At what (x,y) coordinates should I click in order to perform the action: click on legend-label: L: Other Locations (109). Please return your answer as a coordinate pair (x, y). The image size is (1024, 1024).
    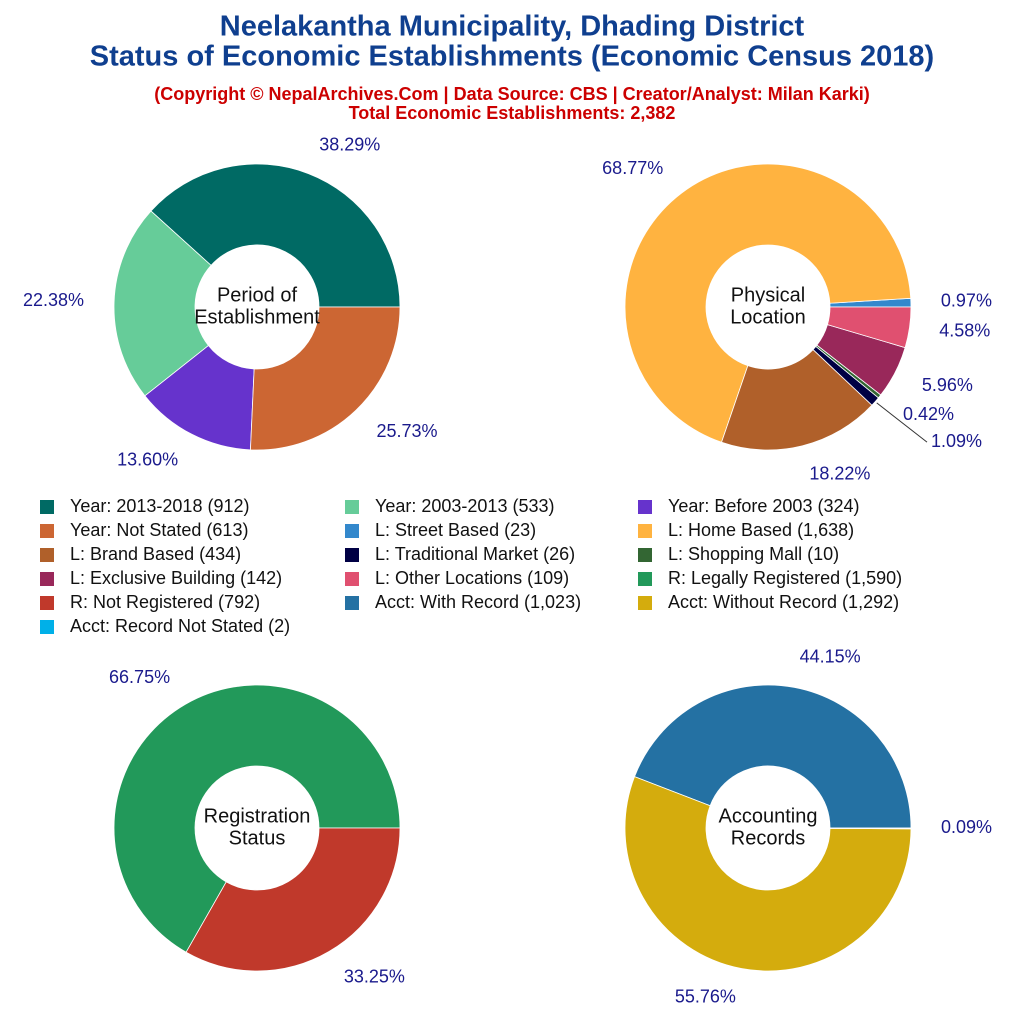
    Looking at the image, I should click on (472, 578).